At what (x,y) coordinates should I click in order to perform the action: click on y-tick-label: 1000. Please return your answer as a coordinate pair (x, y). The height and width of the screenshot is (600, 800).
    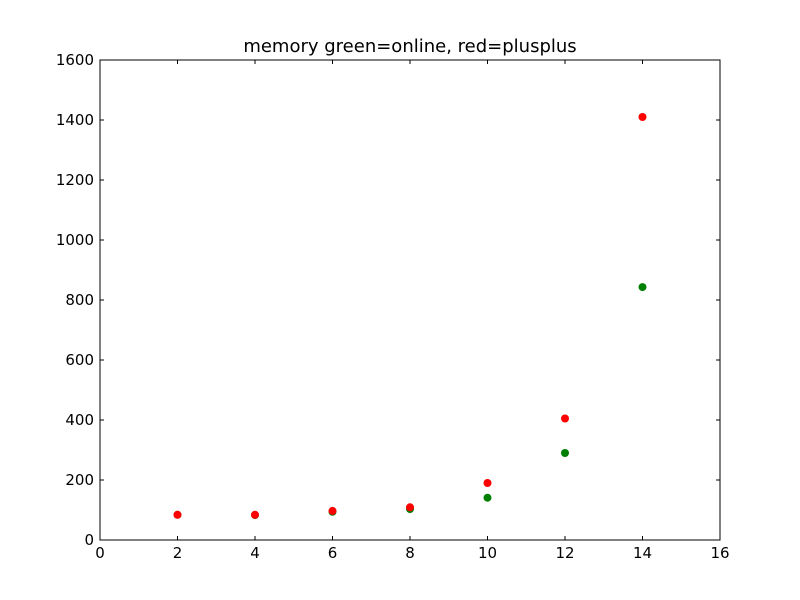
    Looking at the image, I should click on (75, 240).